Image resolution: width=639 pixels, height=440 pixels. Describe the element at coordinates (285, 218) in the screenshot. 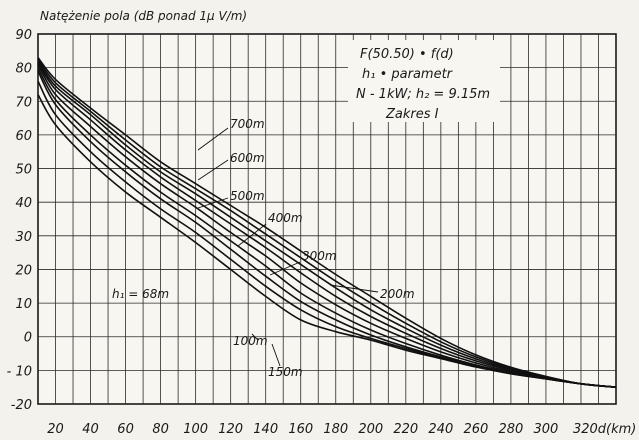

I see `series-label-400m: 400m` at that location.